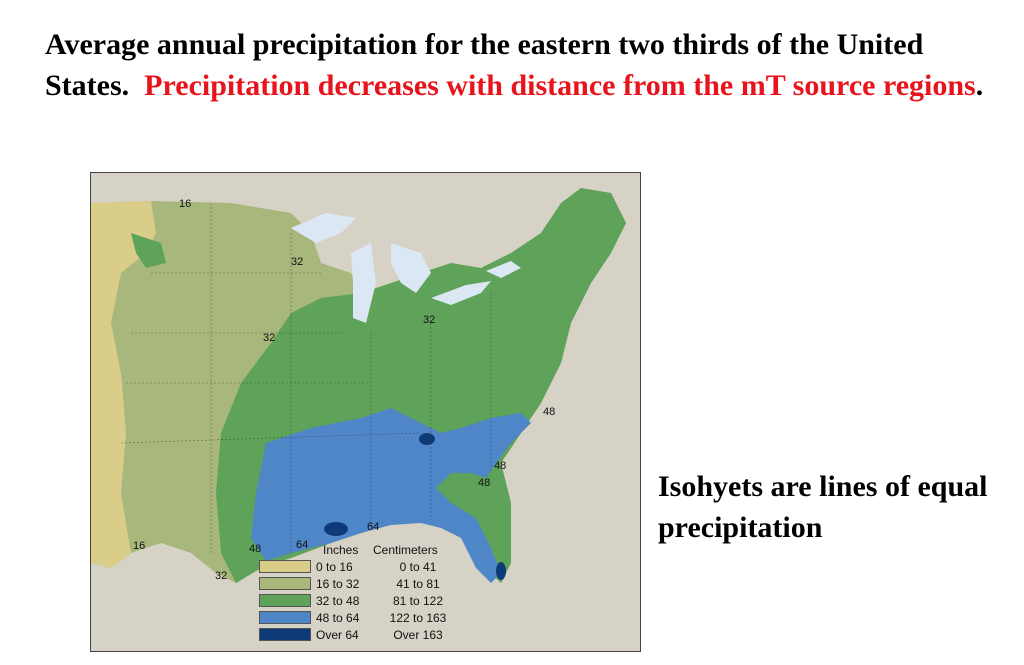 This screenshot has width=1024, height=665. I want to click on legend-cm: 122 to 163, so click(418, 617).